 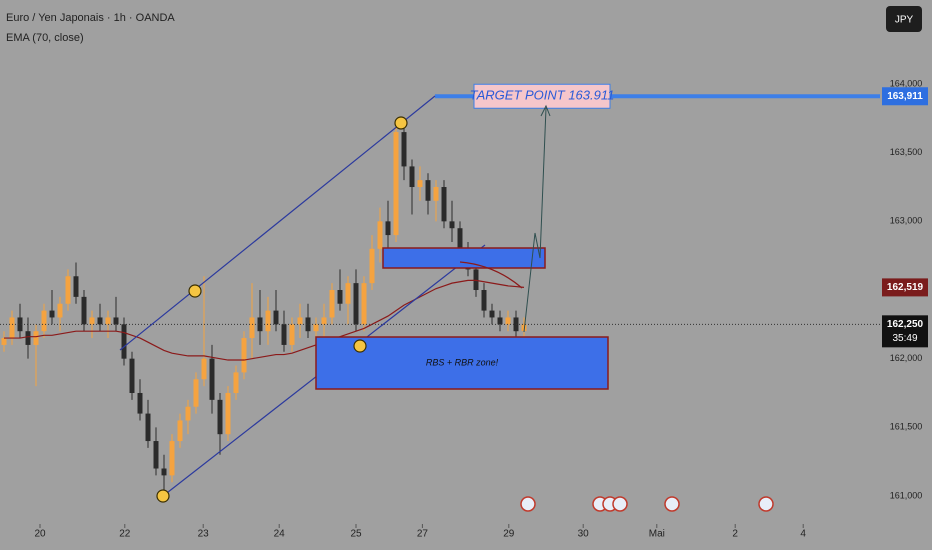 What do you see at coordinates (905, 324) in the screenshot?
I see `price-tag-label: 162,250` at bounding box center [905, 324].